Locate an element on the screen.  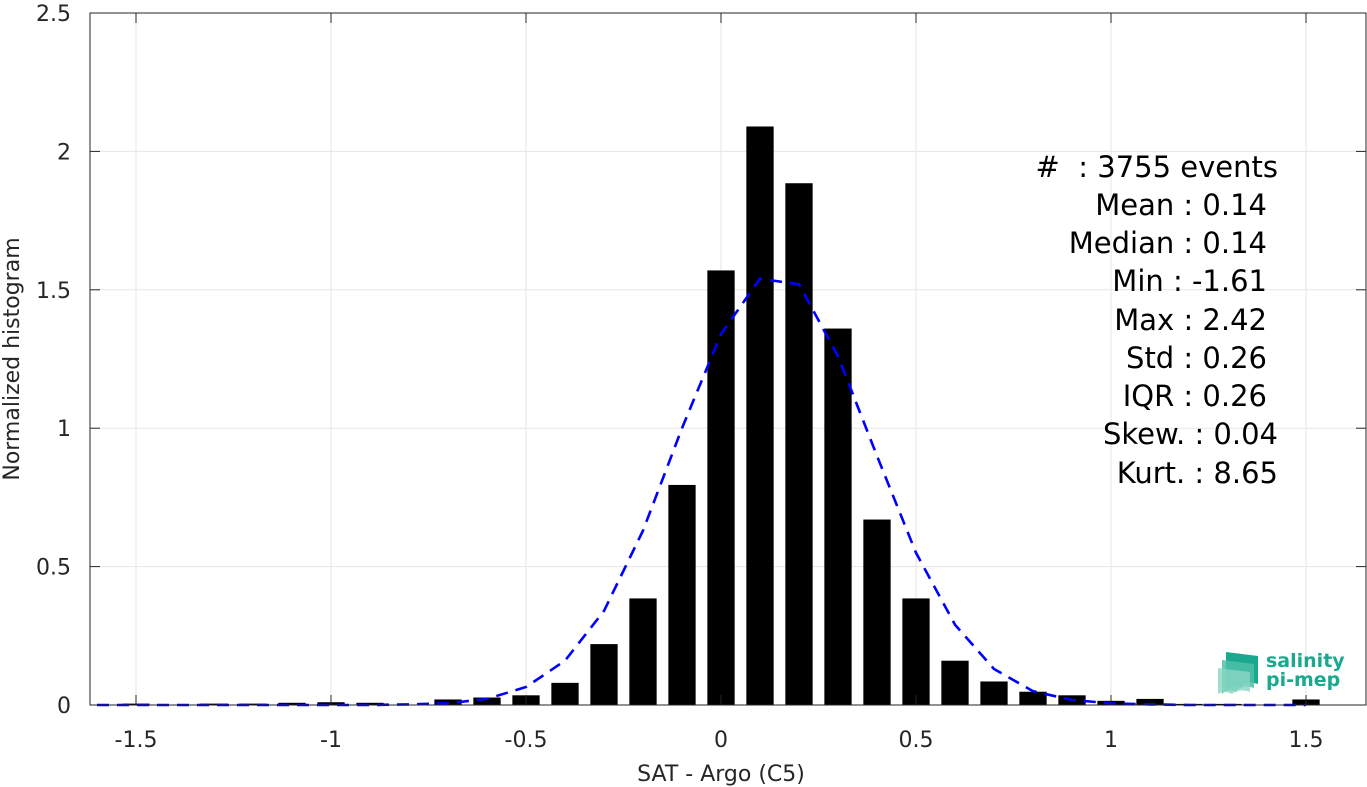
logo-text-pimep: pi-mep is located at coordinates (1303, 680).